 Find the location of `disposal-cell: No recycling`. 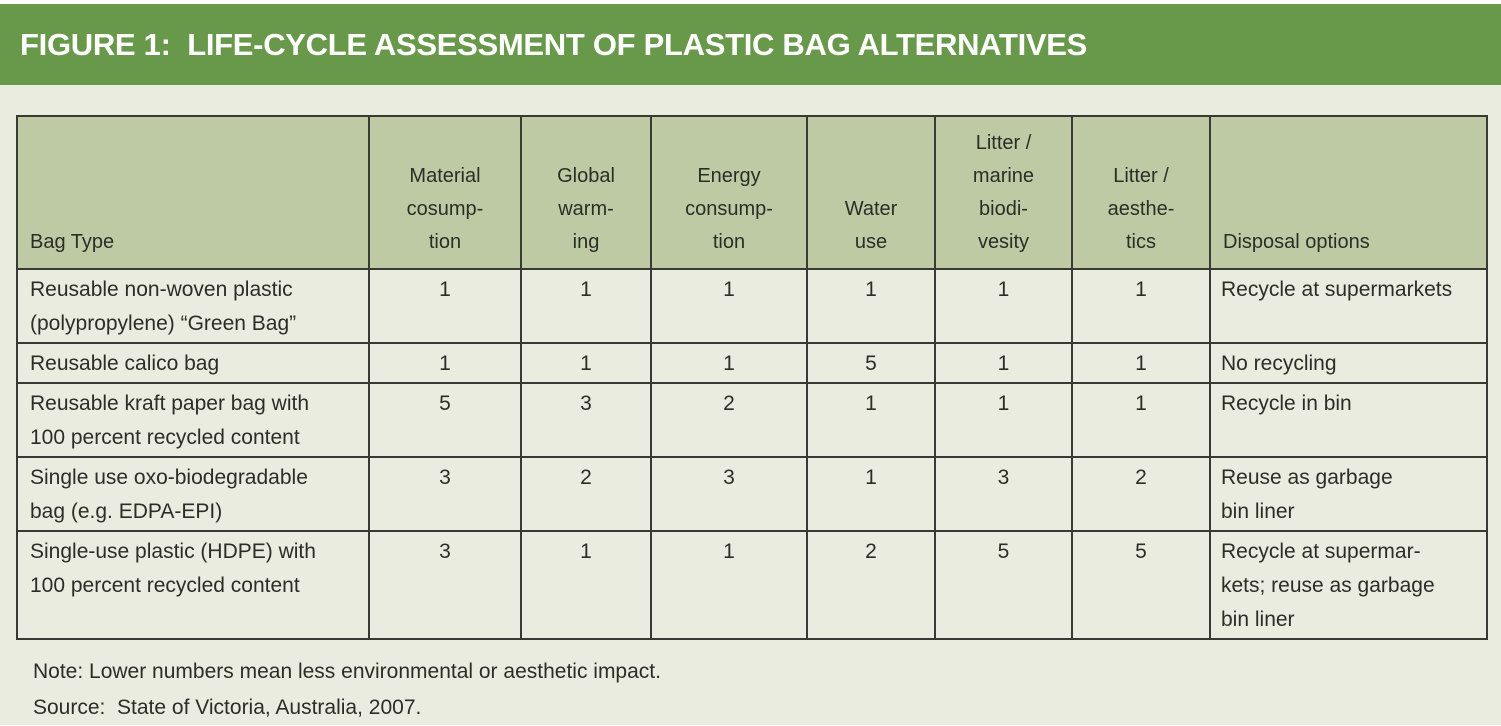

disposal-cell: No recycling is located at coordinates (1348, 363).